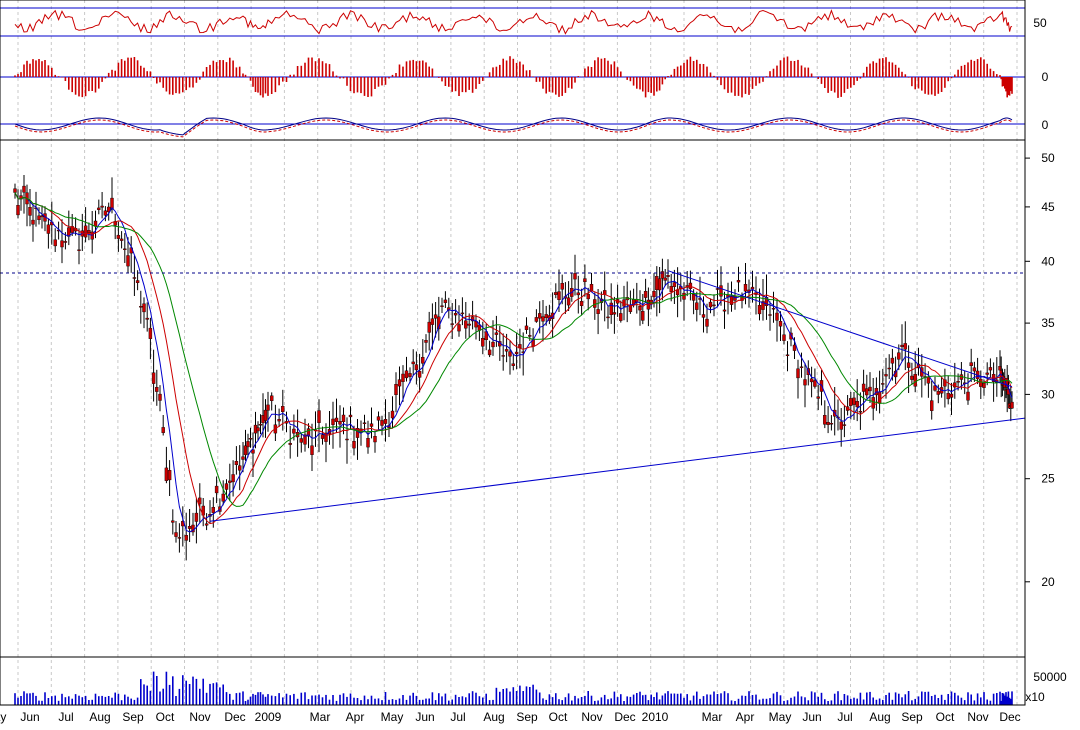 The height and width of the screenshot is (730, 1080). I want to click on month-label: Dec, so click(1009, 717).